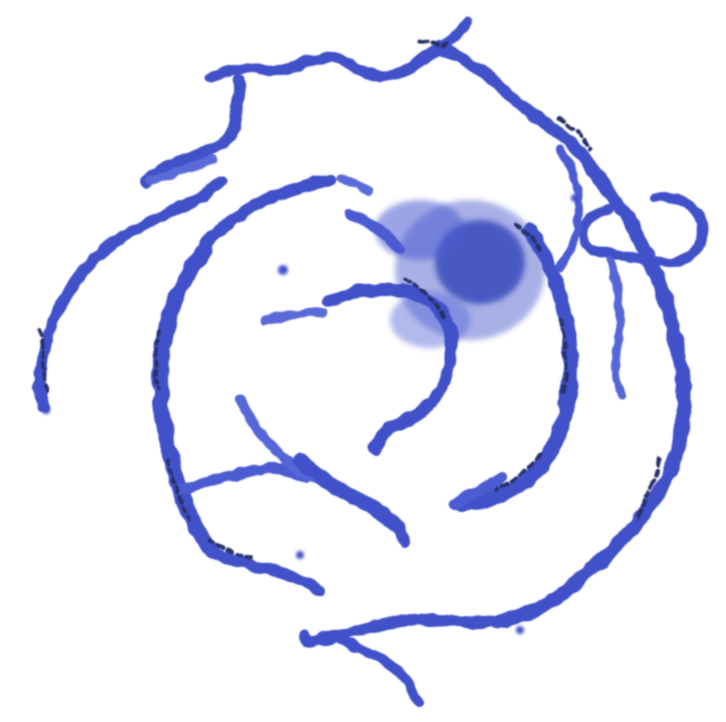  Describe the element at coordinates (242, 479) in the screenshot. I see `middle-arm-lower-branch-stroke` at that location.